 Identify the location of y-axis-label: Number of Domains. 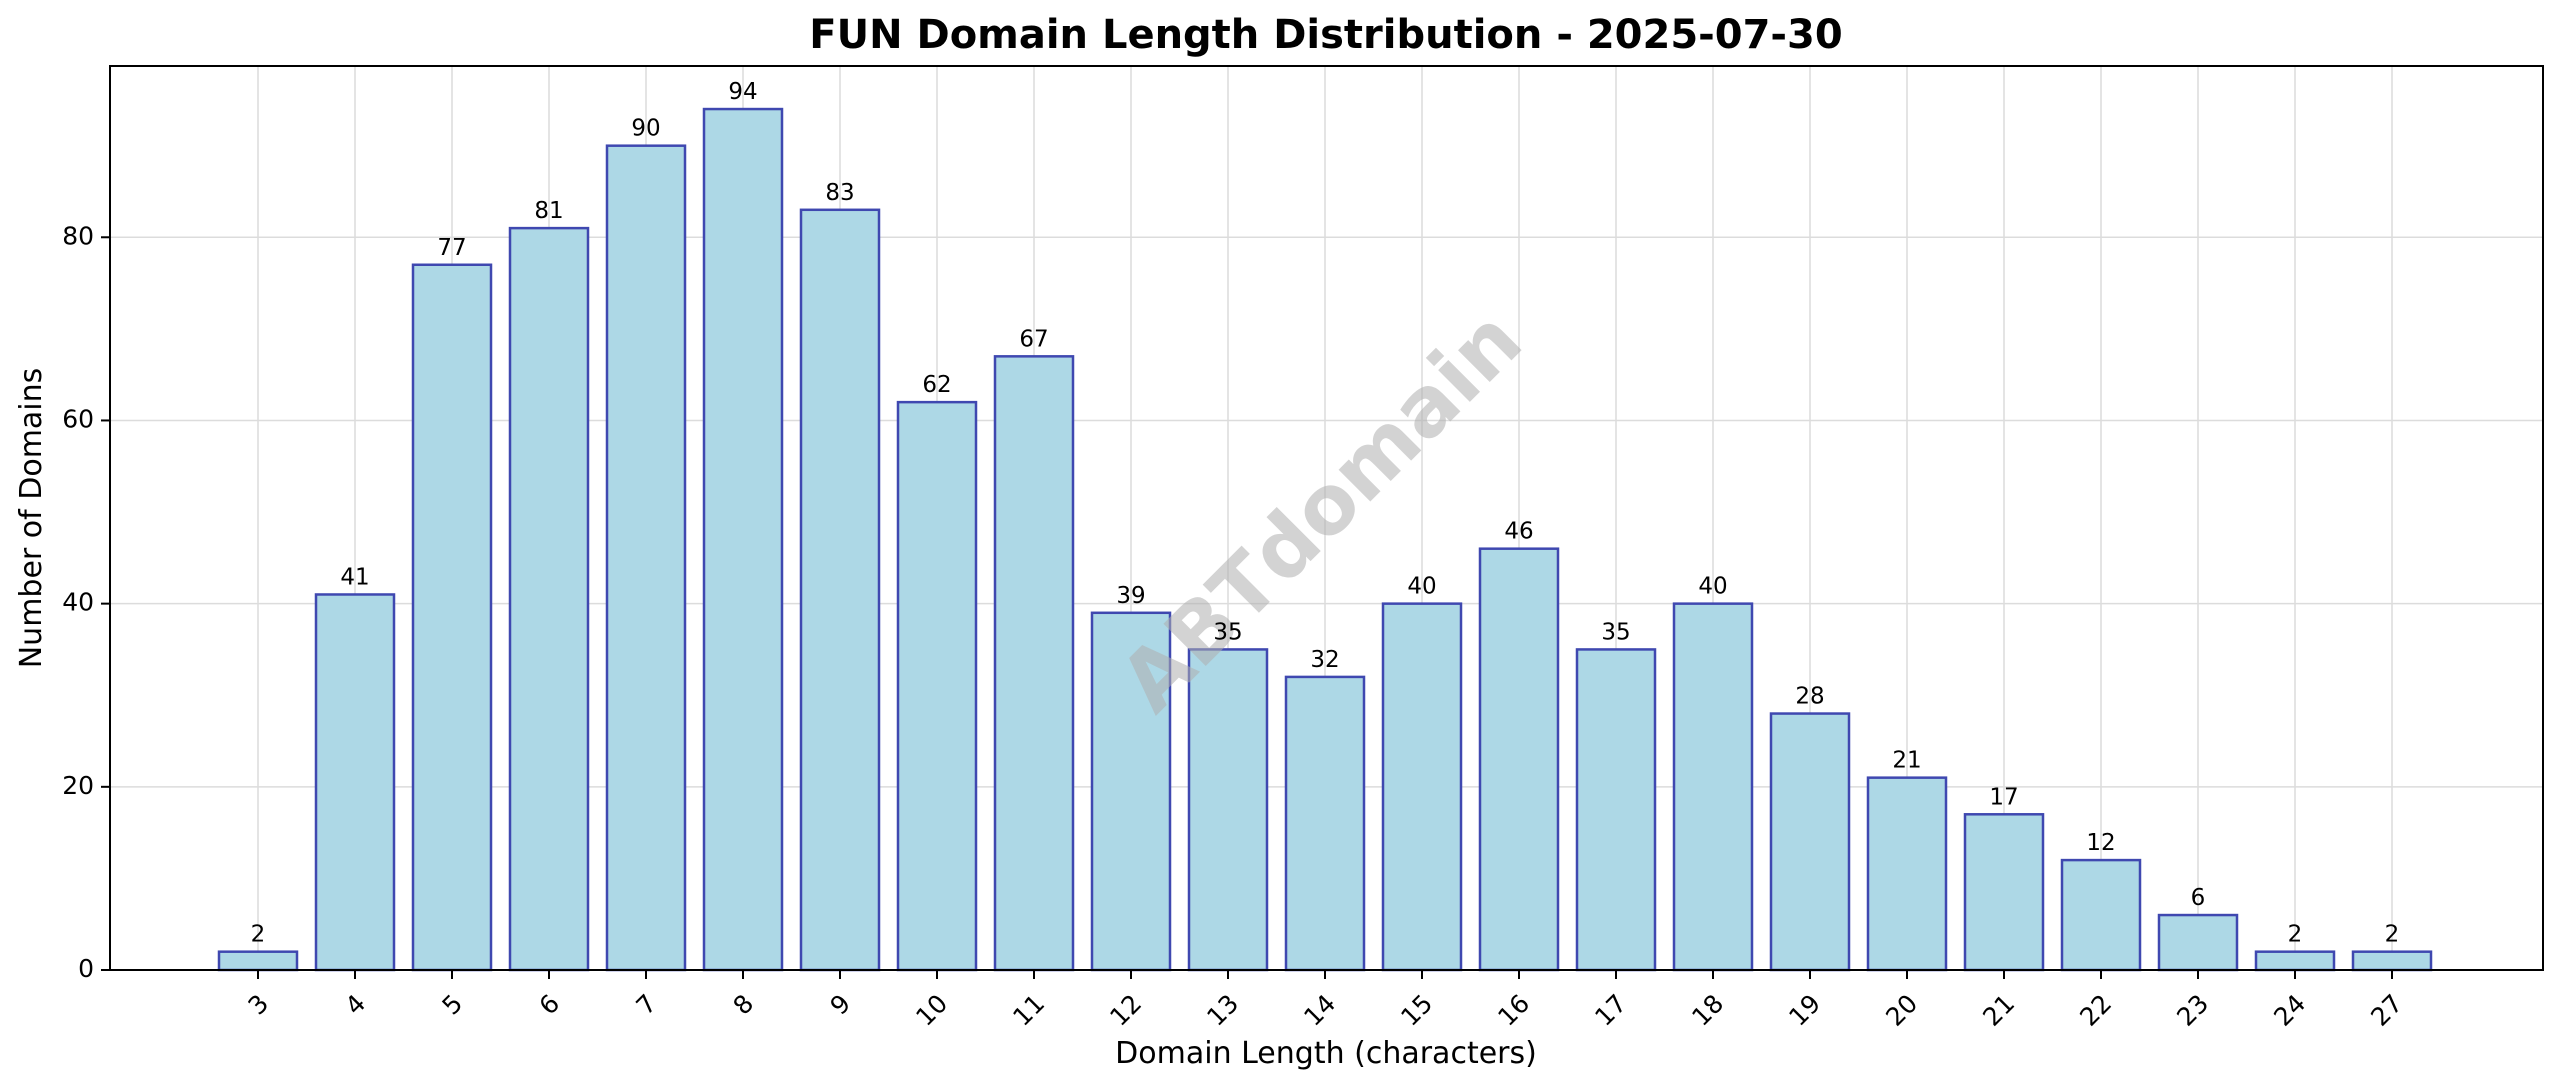
(31, 518).